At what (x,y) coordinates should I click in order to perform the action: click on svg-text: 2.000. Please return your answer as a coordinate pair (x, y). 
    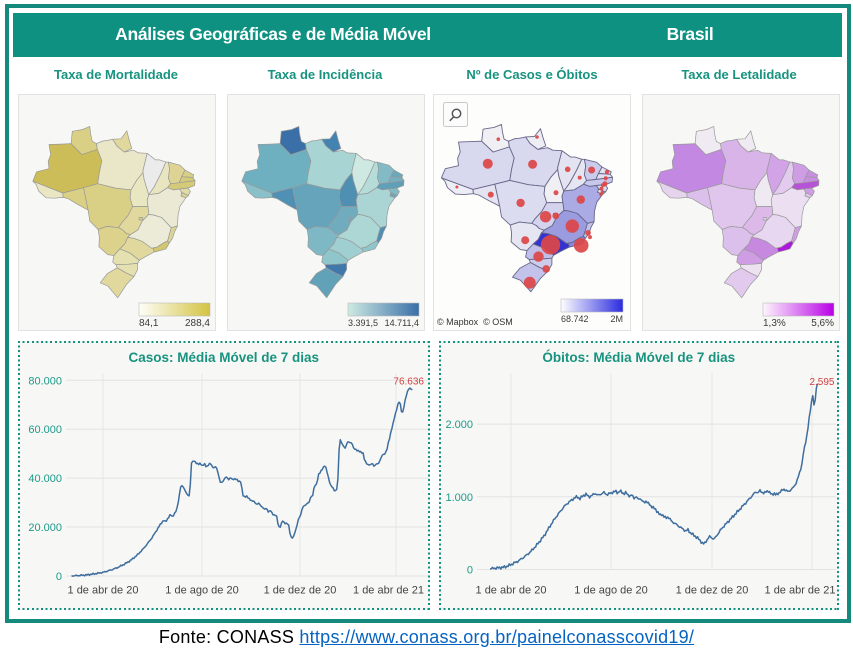
    Looking at the image, I should click on (459, 425).